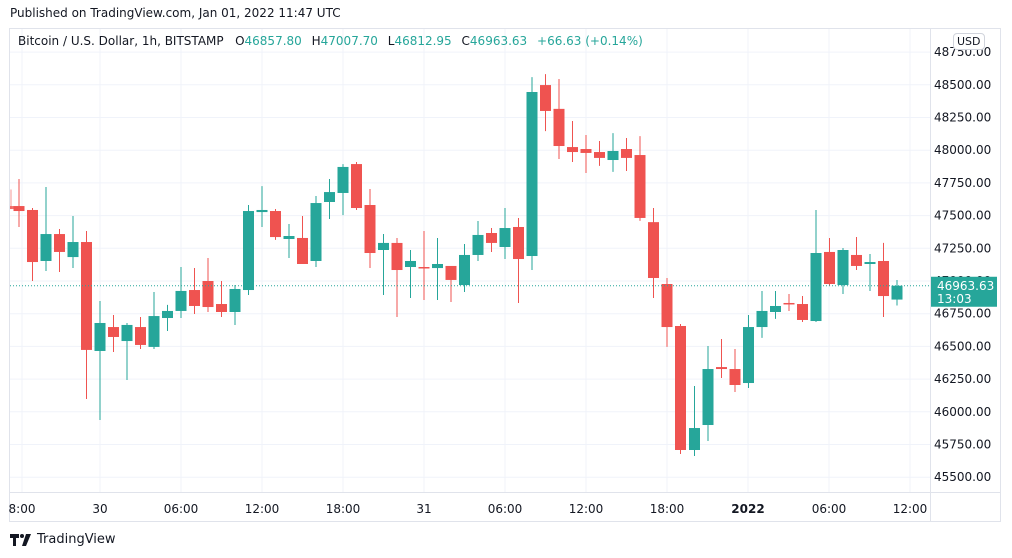 The image size is (1012, 558). Describe the element at coordinates (465, 41) in the screenshot. I see `close-label: C` at that location.